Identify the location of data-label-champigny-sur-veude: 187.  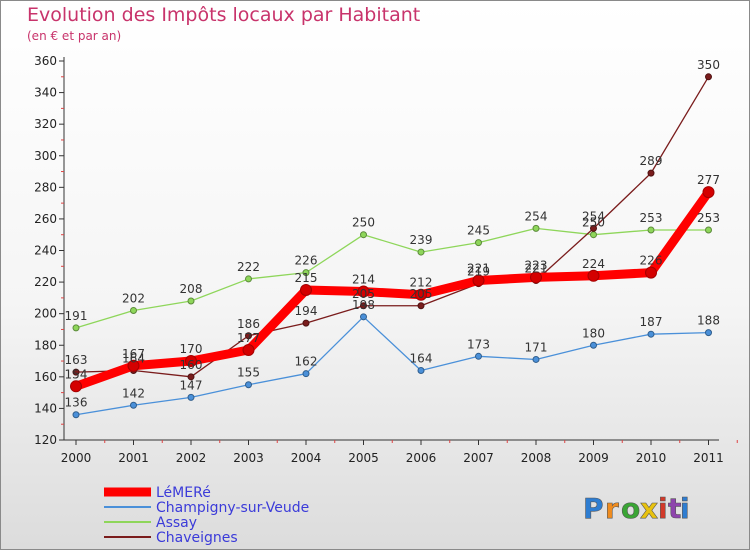
(651, 322).